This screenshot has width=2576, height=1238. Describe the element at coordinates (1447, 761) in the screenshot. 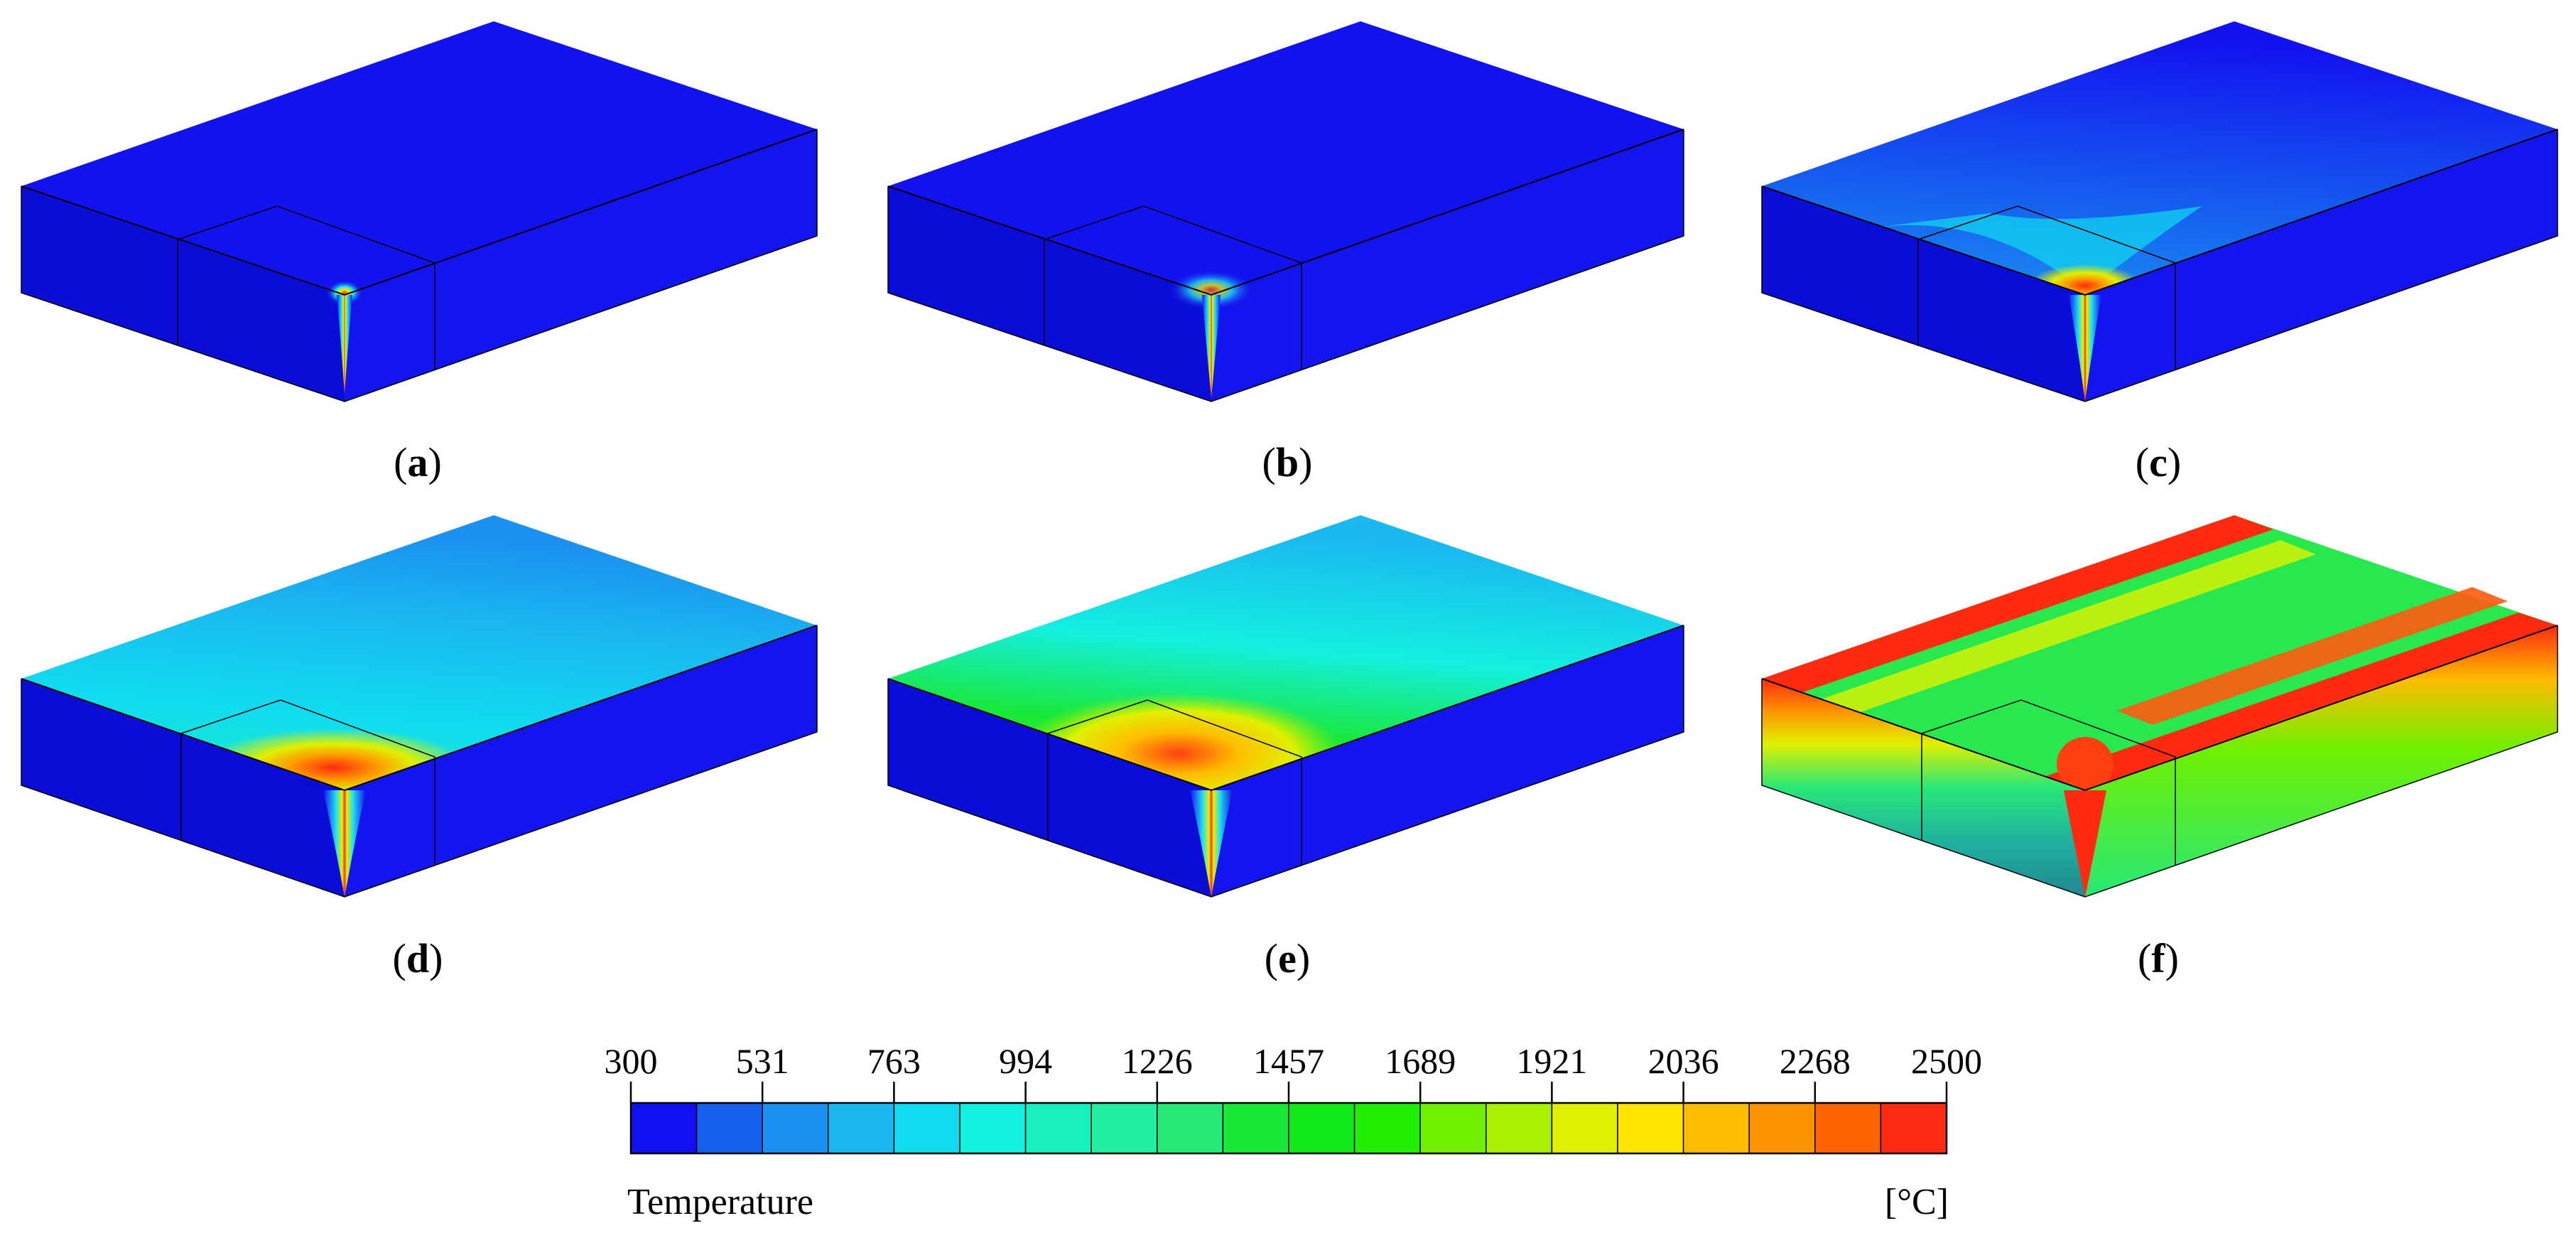

I see `panel-e-right-face` at that location.